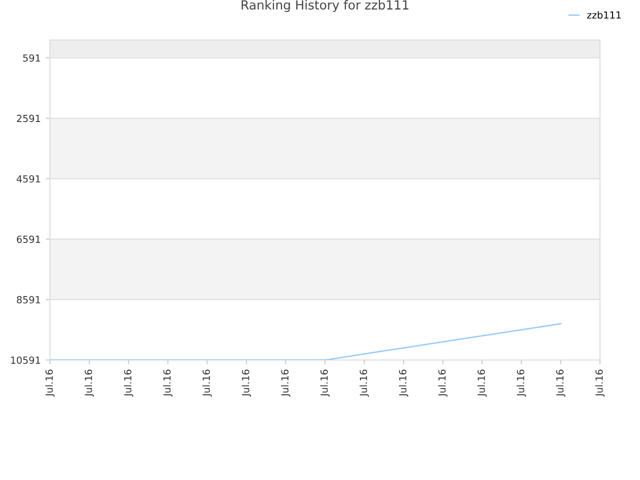 The width and height of the screenshot is (640, 480). What do you see at coordinates (306, 341) in the screenshot?
I see `line-series` at bounding box center [306, 341].